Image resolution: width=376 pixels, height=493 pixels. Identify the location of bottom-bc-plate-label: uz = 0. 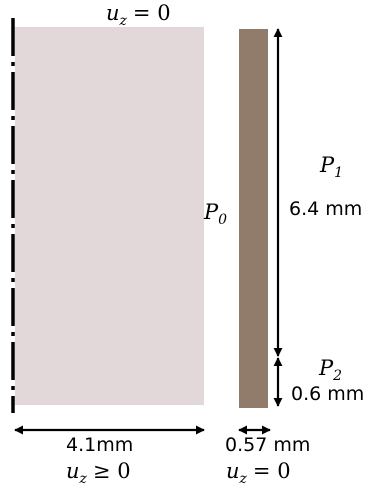
(258, 473).